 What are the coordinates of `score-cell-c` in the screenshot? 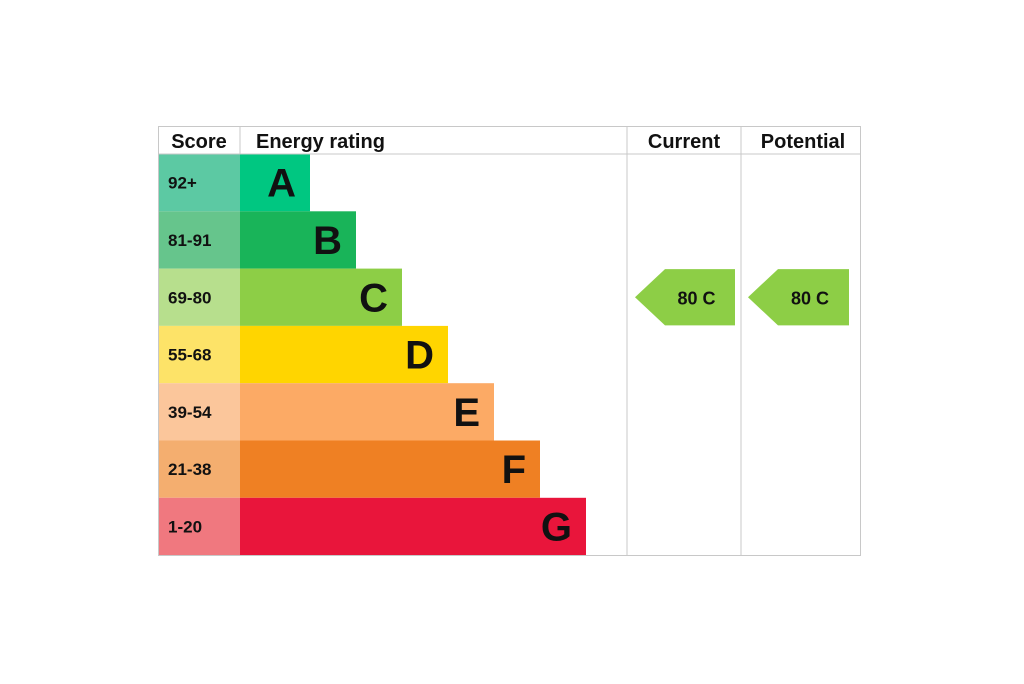 It's located at (199, 297).